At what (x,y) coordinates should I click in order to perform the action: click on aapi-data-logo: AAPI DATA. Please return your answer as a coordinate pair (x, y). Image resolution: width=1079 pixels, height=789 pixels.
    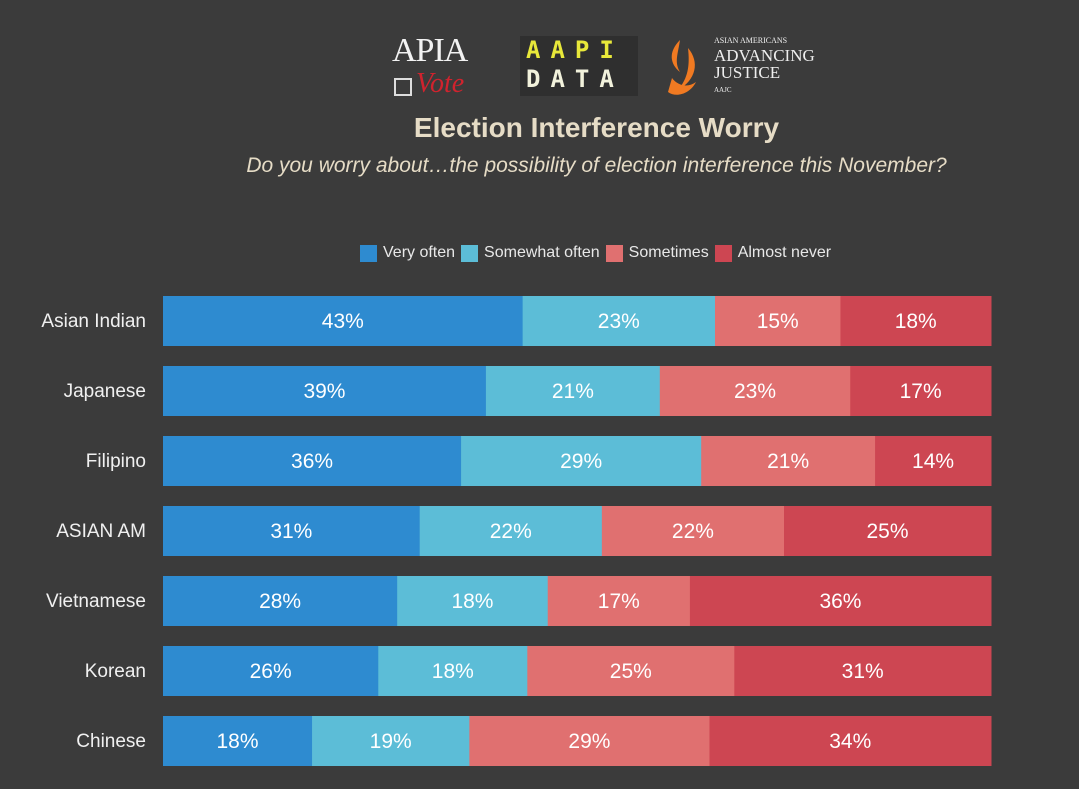
    Looking at the image, I should click on (579, 66).